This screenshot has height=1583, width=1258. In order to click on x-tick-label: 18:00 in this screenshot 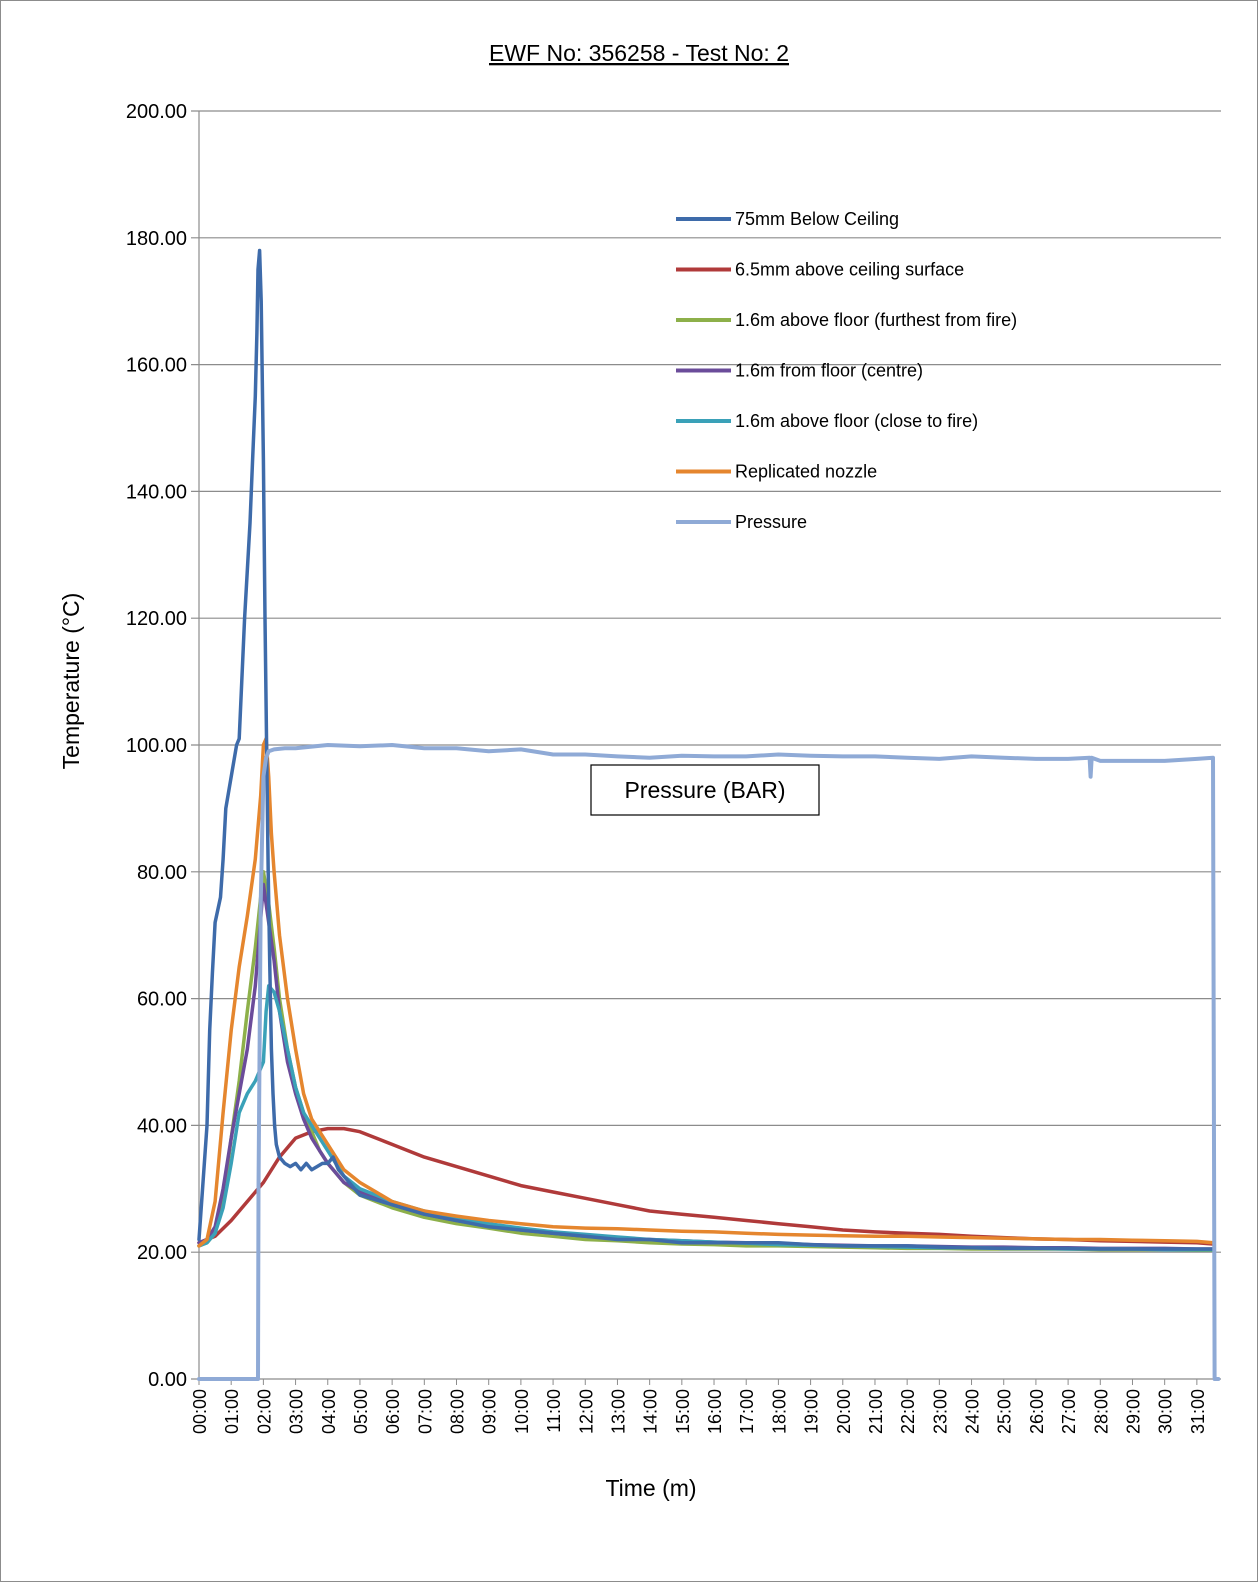, I will do `click(779, 1411)`.